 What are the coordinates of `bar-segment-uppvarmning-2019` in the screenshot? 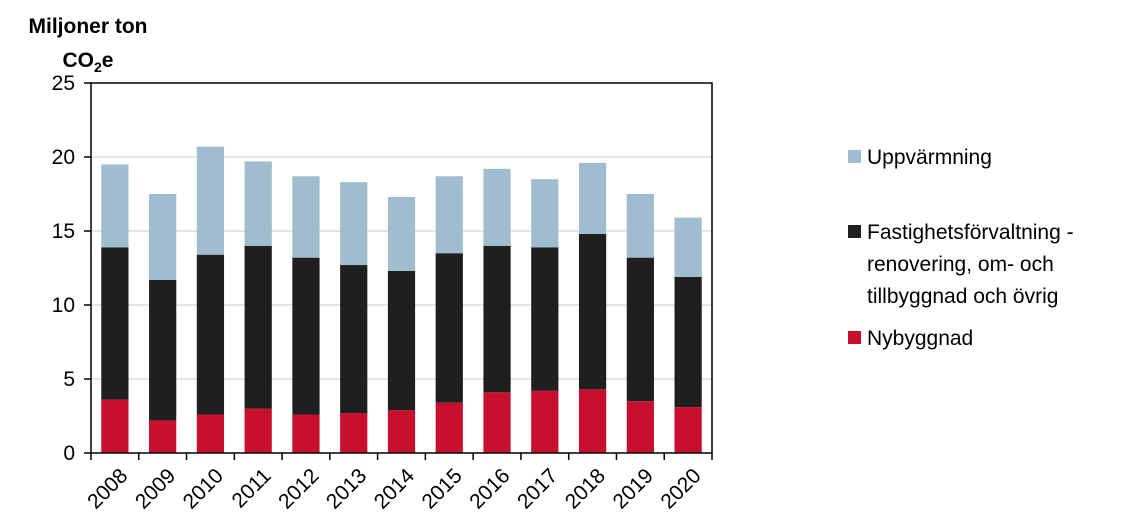 It's located at (640, 226).